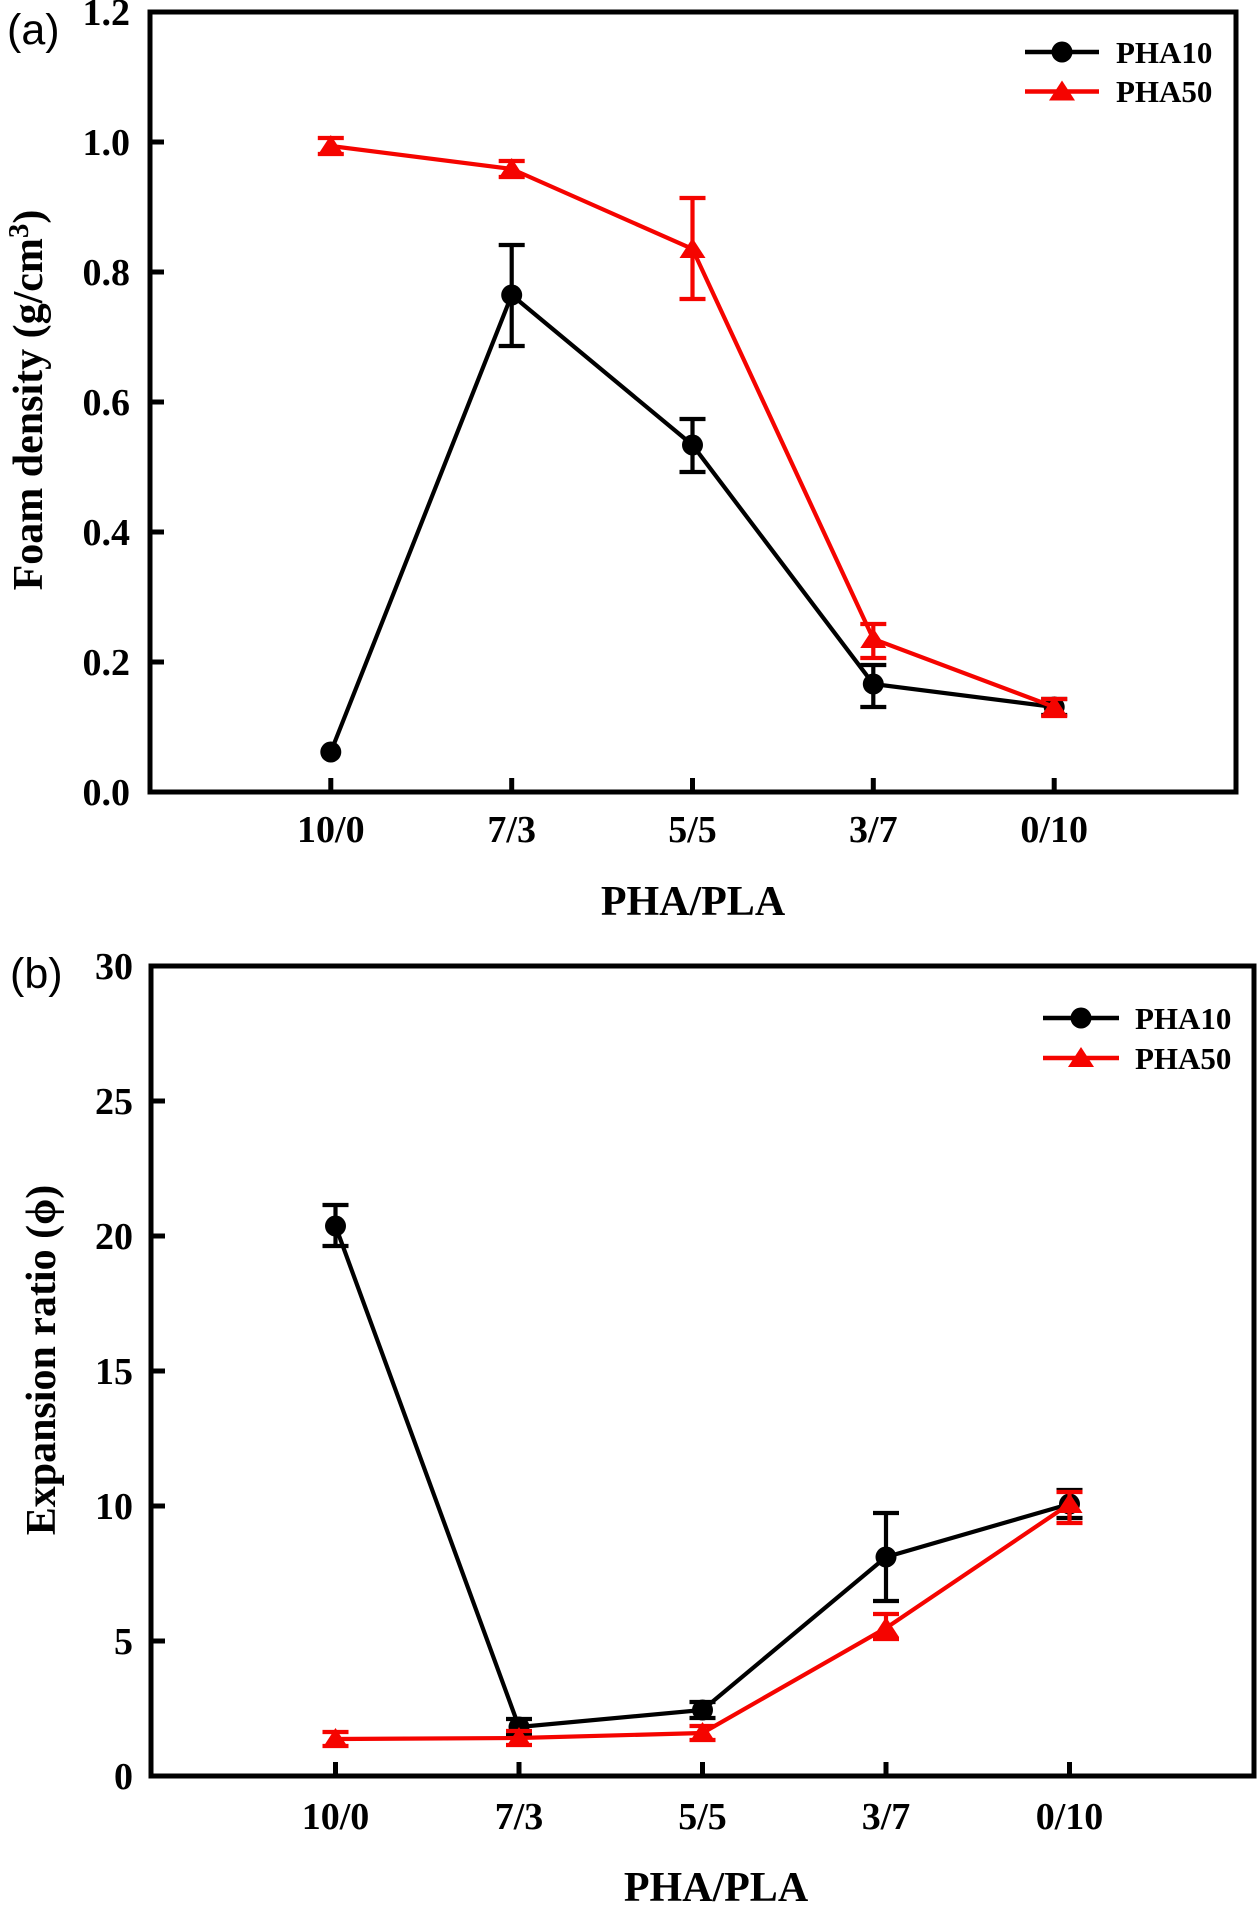  What do you see at coordinates (107, 17) in the screenshot?
I see `svg-text: 1.2` at bounding box center [107, 17].